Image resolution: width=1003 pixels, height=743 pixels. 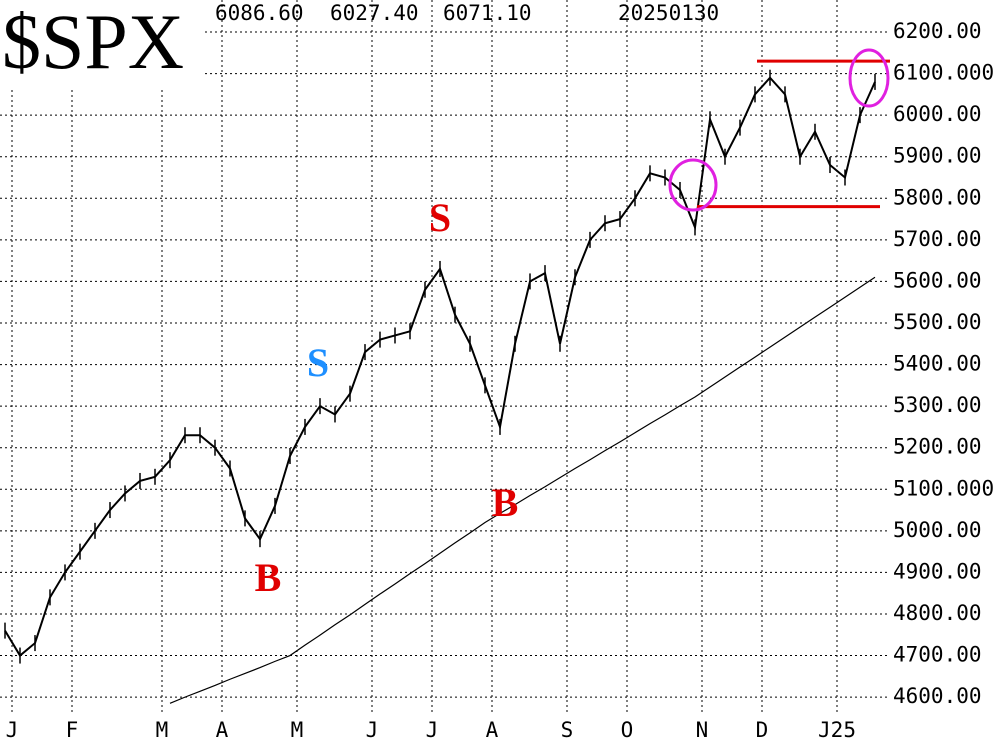 I want to click on y-tick-label: 5800.00, so click(x=937, y=197).